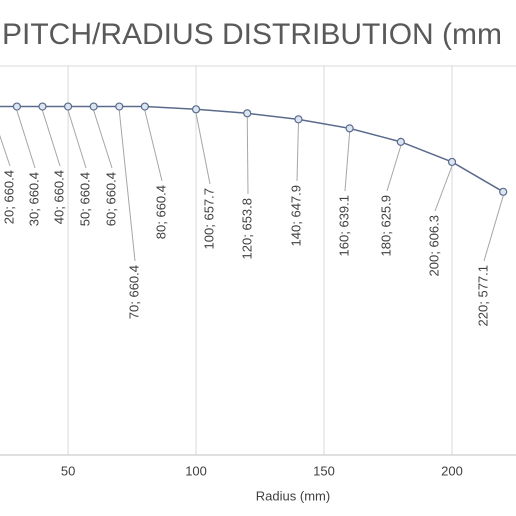 This screenshot has width=516, height=516. I want to click on x-axis-label: Radius (mm), so click(293, 495).